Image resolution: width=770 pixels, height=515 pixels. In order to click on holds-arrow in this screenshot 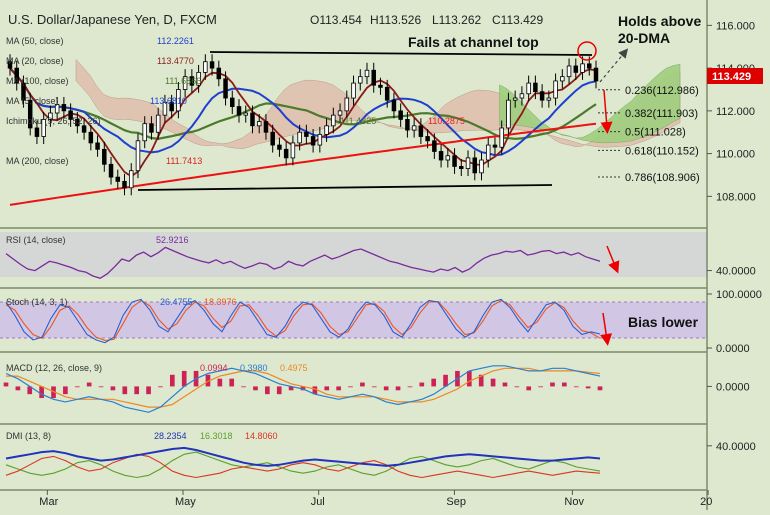, I will do `click(614, 65)`.